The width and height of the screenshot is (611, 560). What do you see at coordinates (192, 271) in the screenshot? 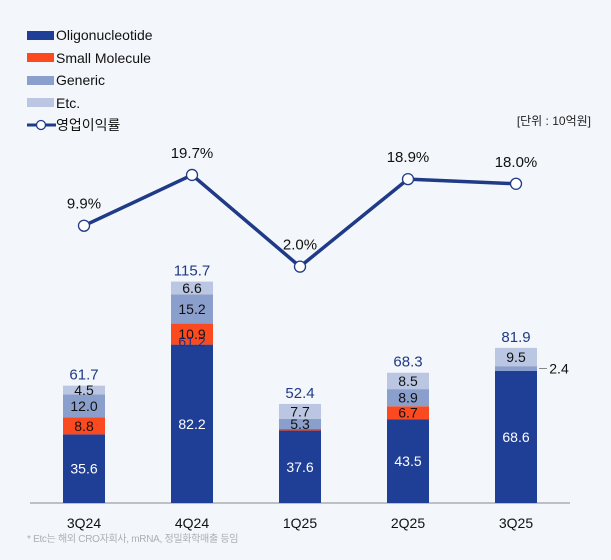
I see `bar-total-label: 115.7` at bounding box center [192, 271].